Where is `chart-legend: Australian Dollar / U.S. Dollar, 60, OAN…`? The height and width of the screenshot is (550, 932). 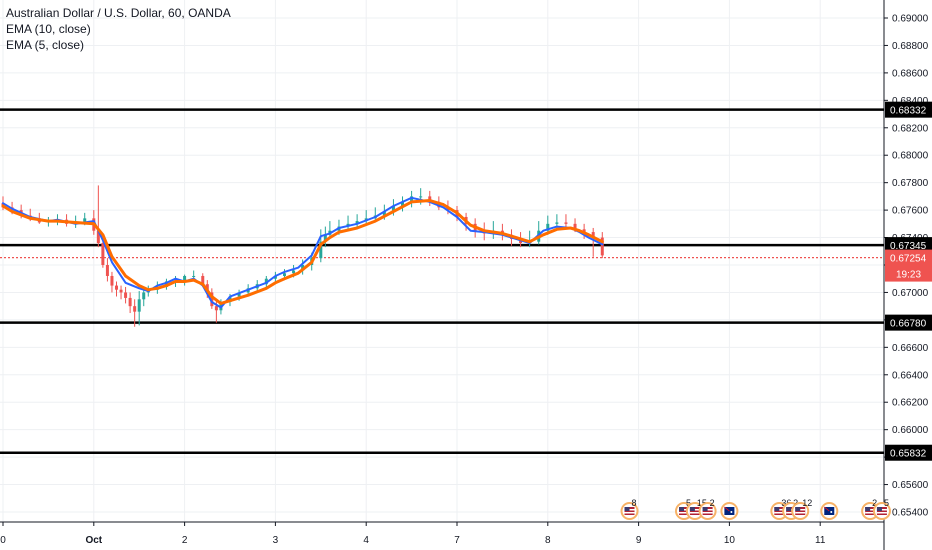 chart-legend: Australian Dollar / U.S. Dollar, 60, OAN… is located at coordinates (118, 29).